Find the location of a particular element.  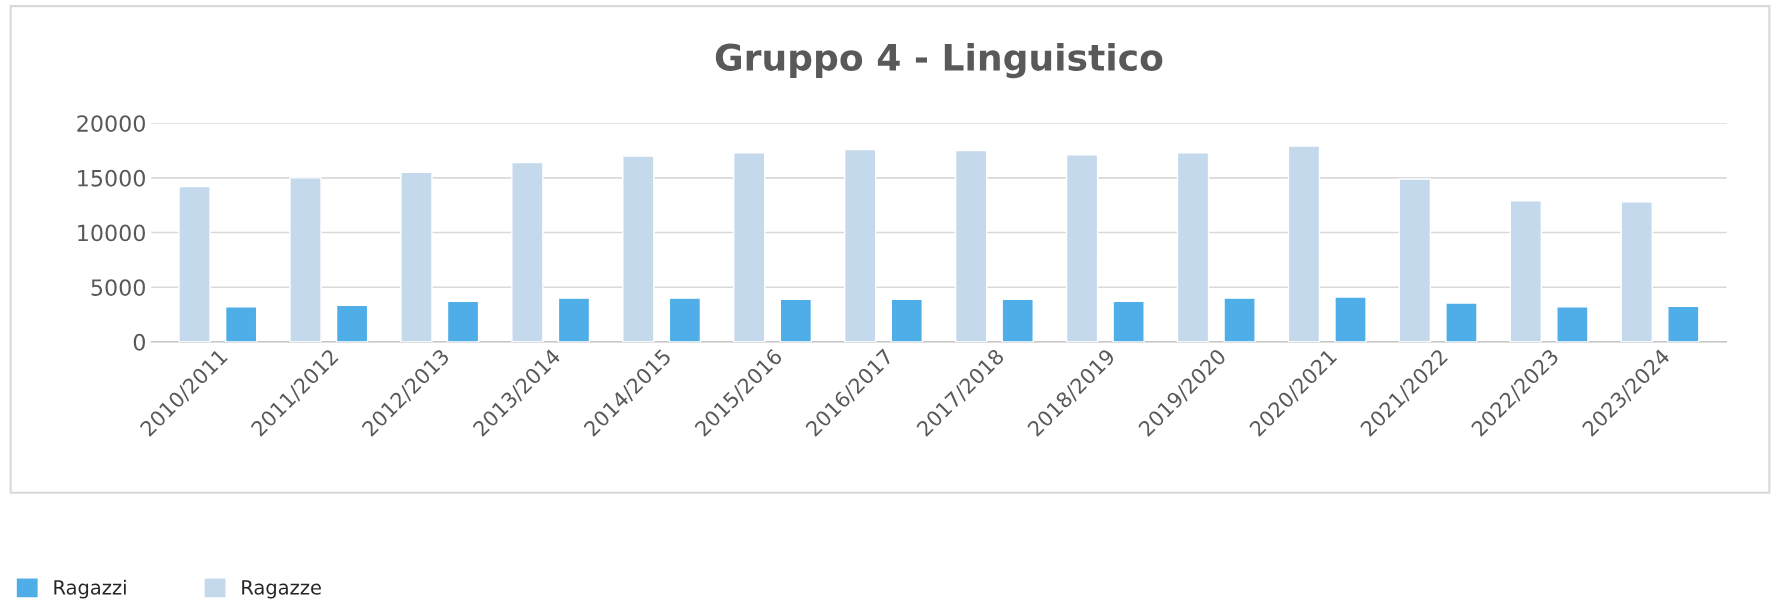

y-tick-label: 10000 is located at coordinates (111, 233).